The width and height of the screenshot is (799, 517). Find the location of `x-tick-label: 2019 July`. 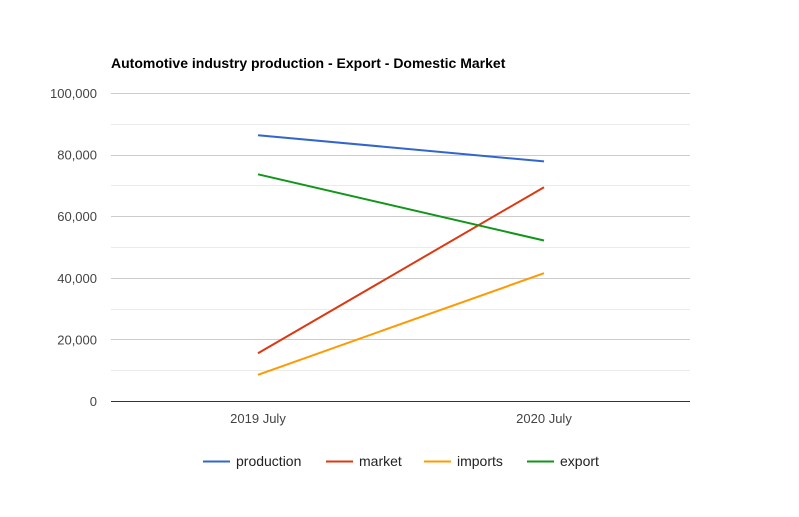

x-tick-label: 2019 July is located at coordinates (258, 418).